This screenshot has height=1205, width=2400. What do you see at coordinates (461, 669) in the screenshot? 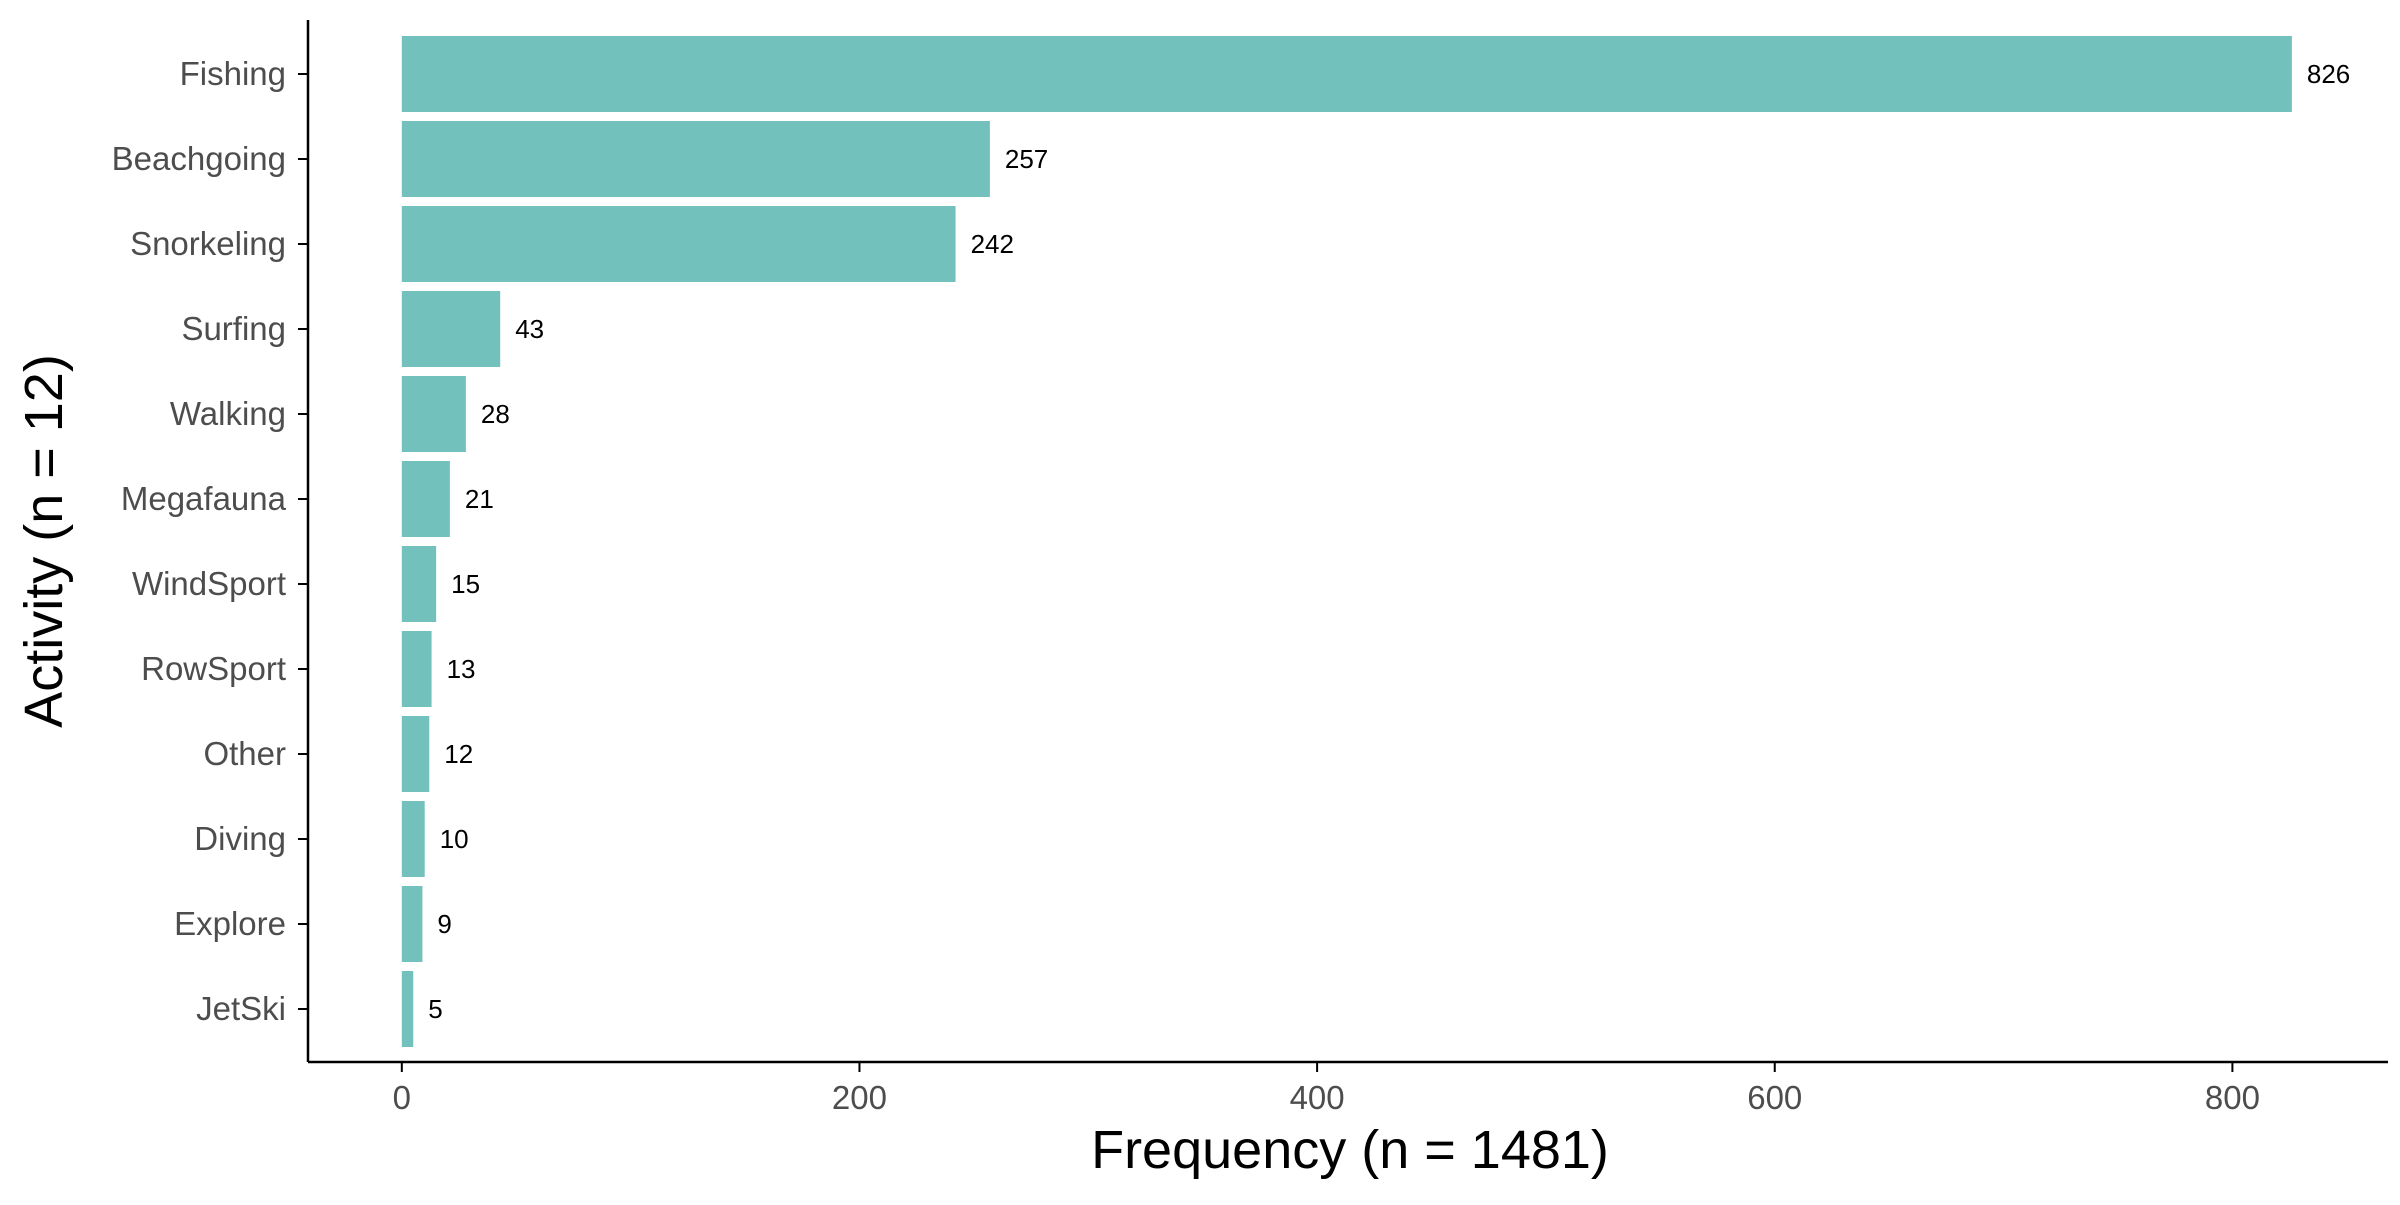
I see `data-label: 13` at bounding box center [461, 669].